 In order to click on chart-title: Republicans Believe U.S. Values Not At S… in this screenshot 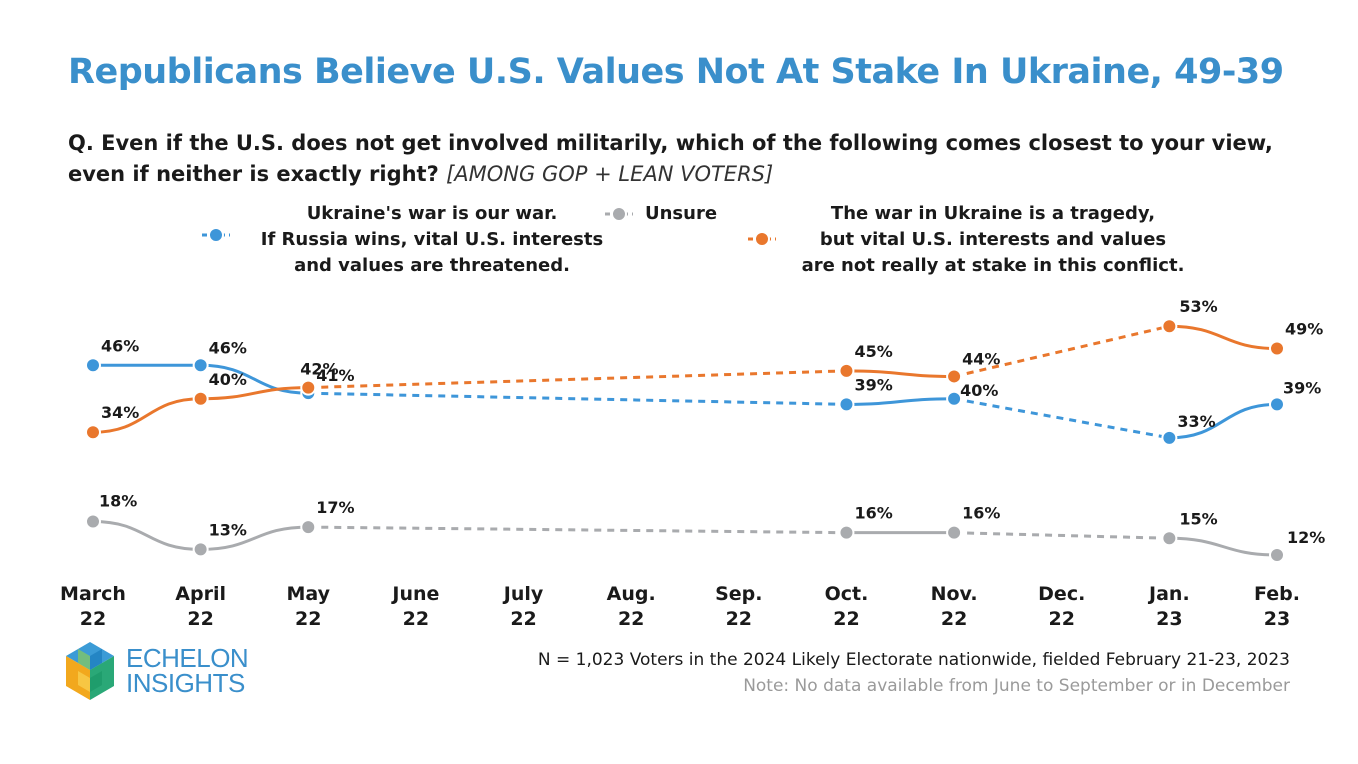, I will do `click(676, 72)`.